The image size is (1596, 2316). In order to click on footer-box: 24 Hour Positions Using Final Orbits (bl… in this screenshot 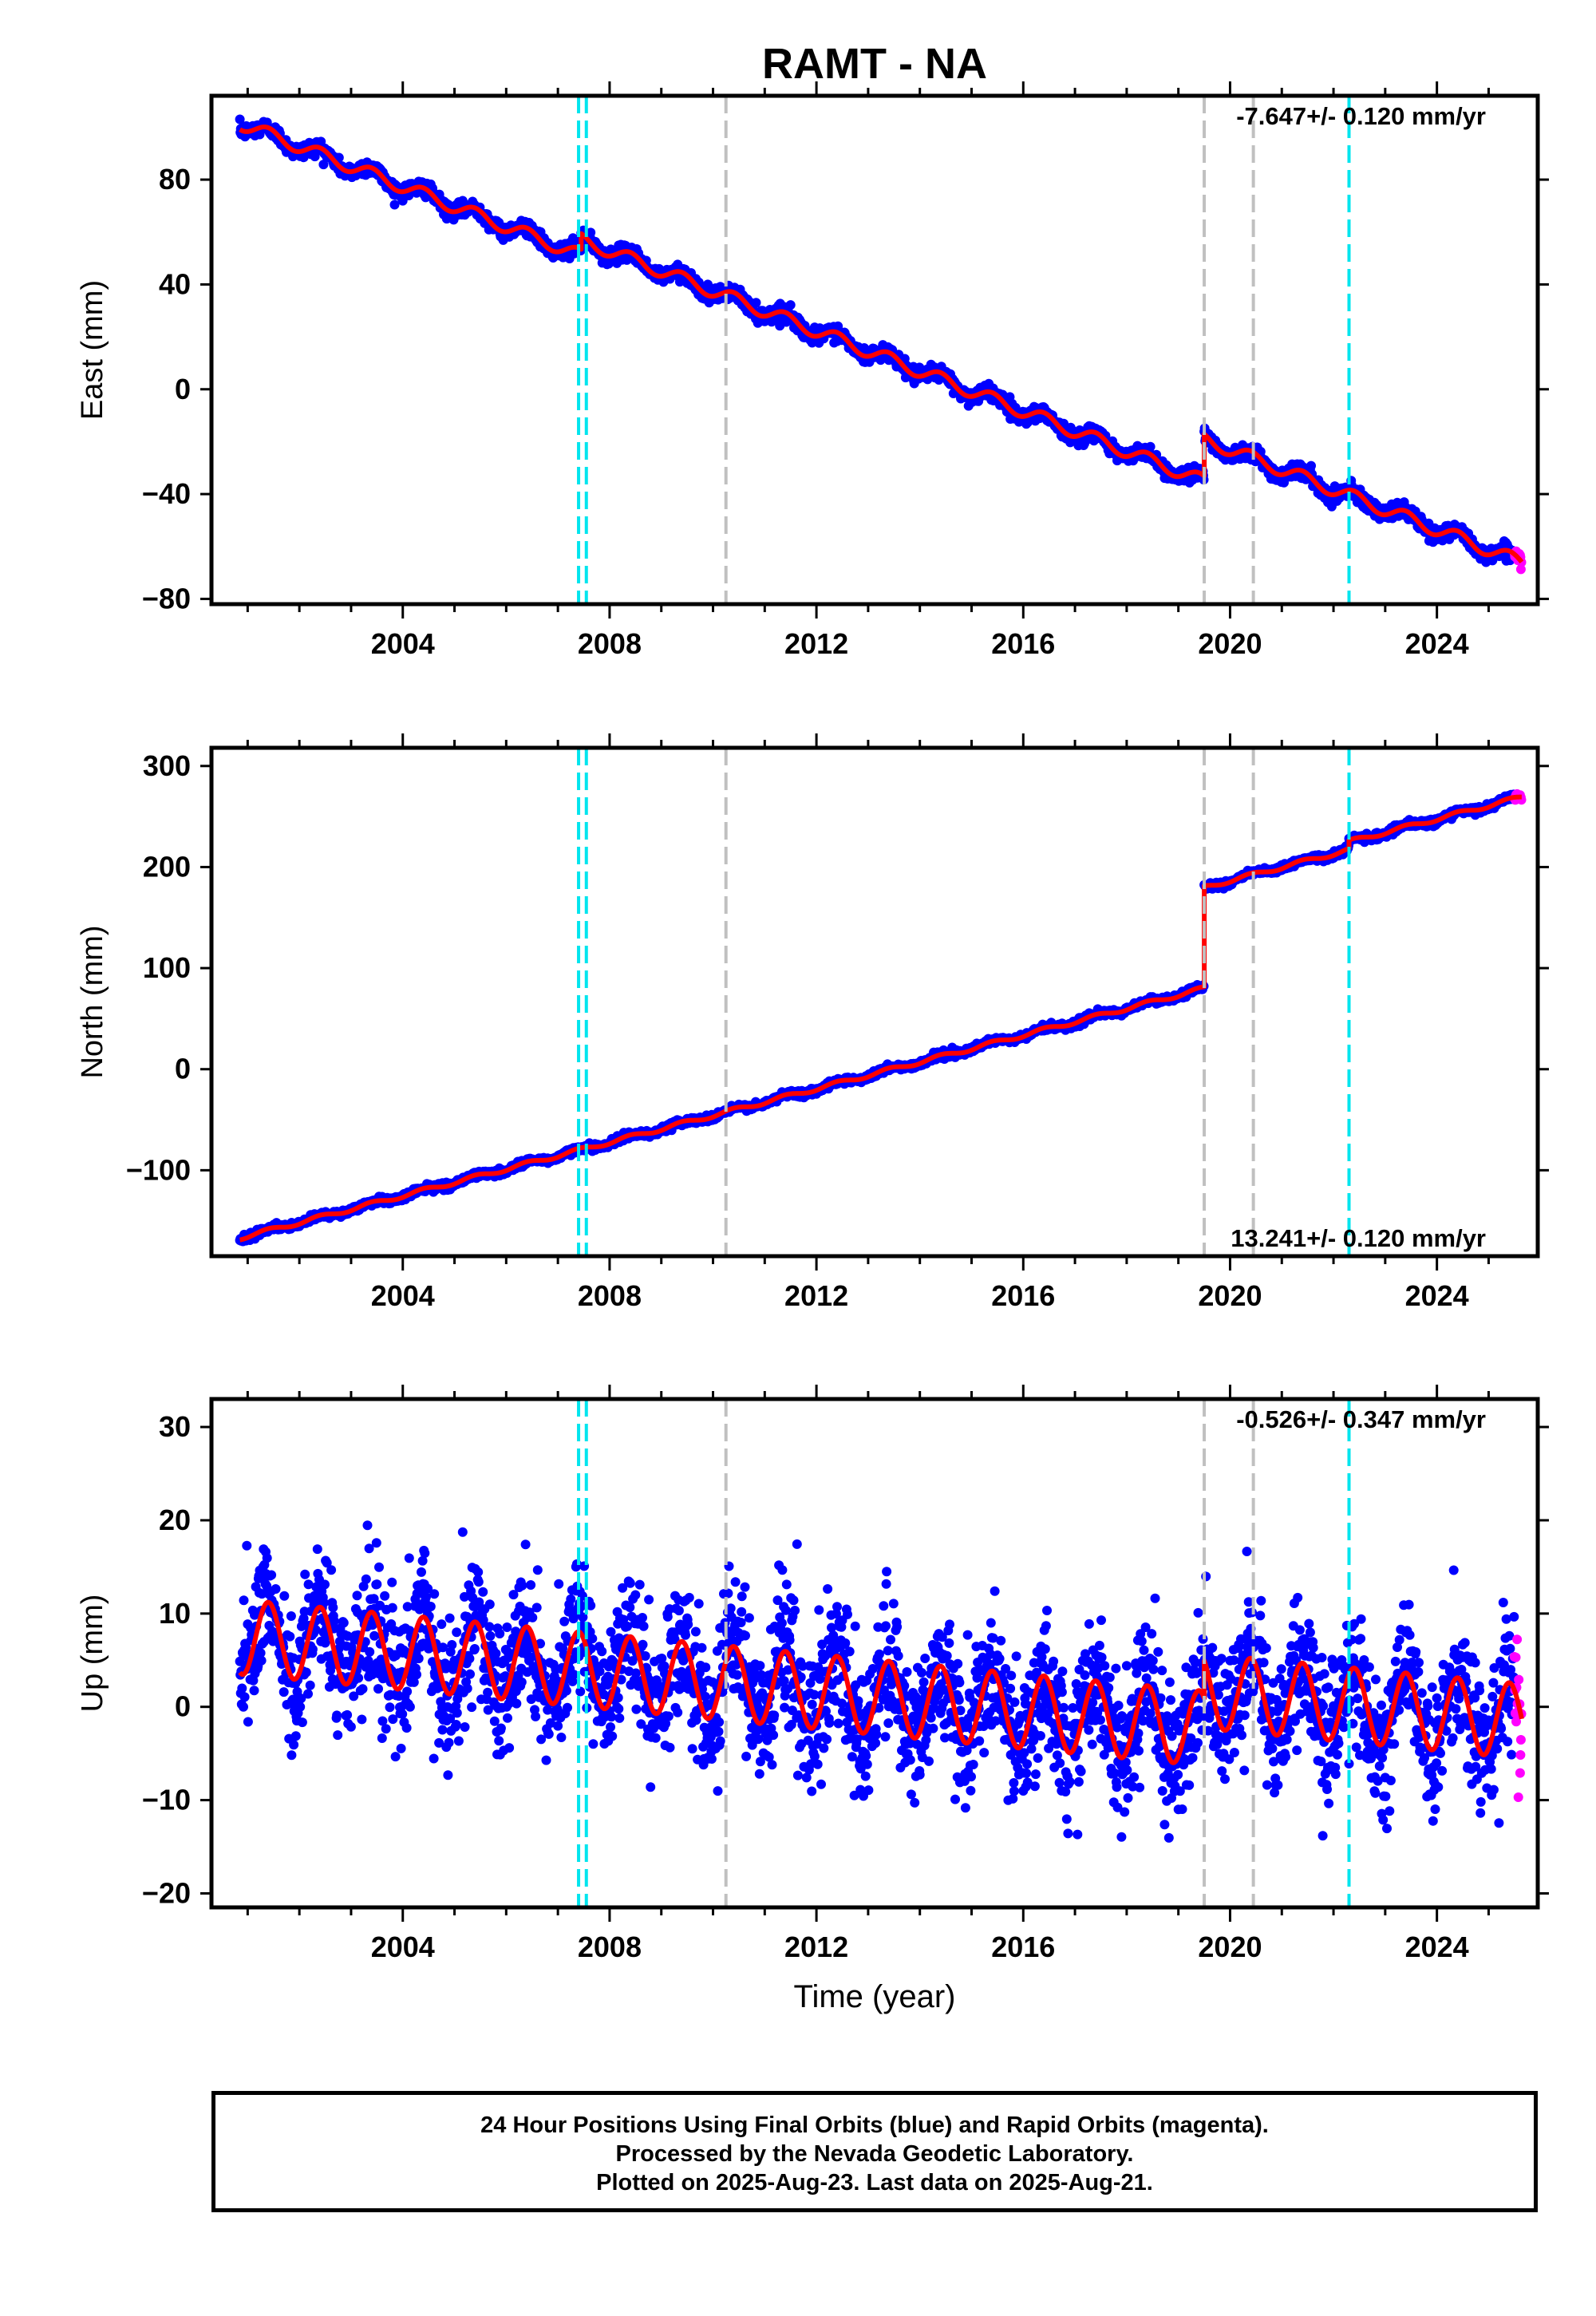, I will do `click(874, 2151)`.